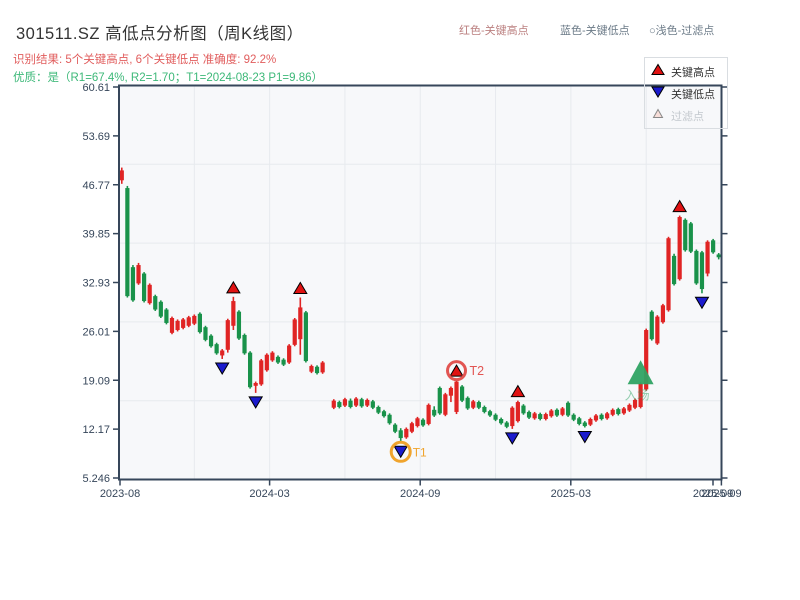  What do you see at coordinates (477, 371) in the screenshot?
I see `t2-label: T2` at bounding box center [477, 371].